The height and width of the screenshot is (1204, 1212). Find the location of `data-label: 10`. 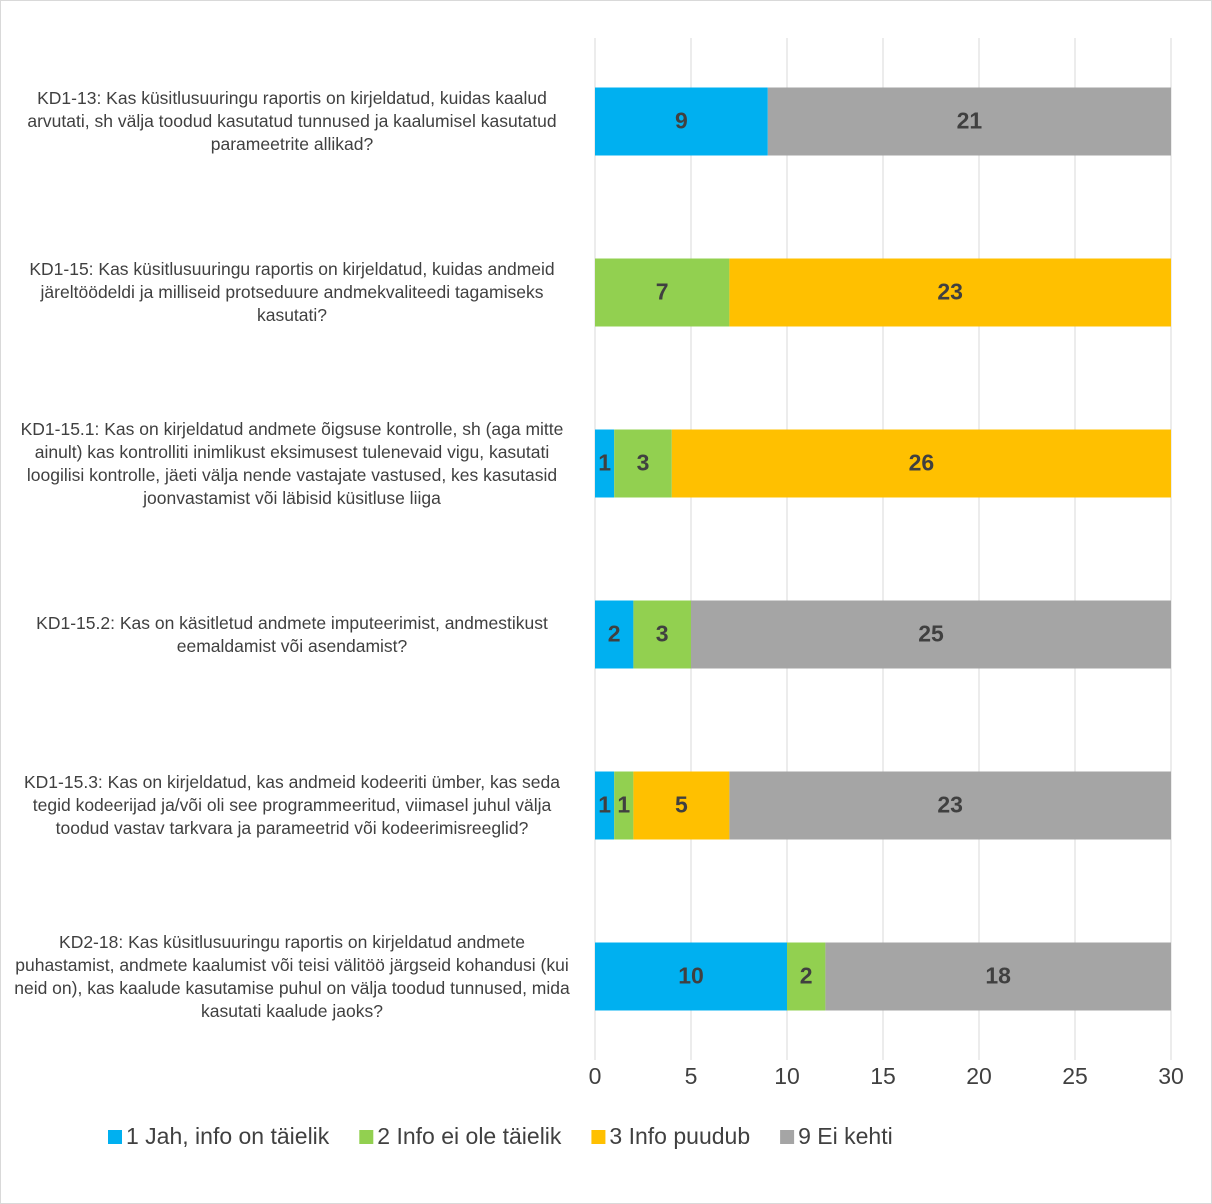

data-label: 10 is located at coordinates (691, 976).